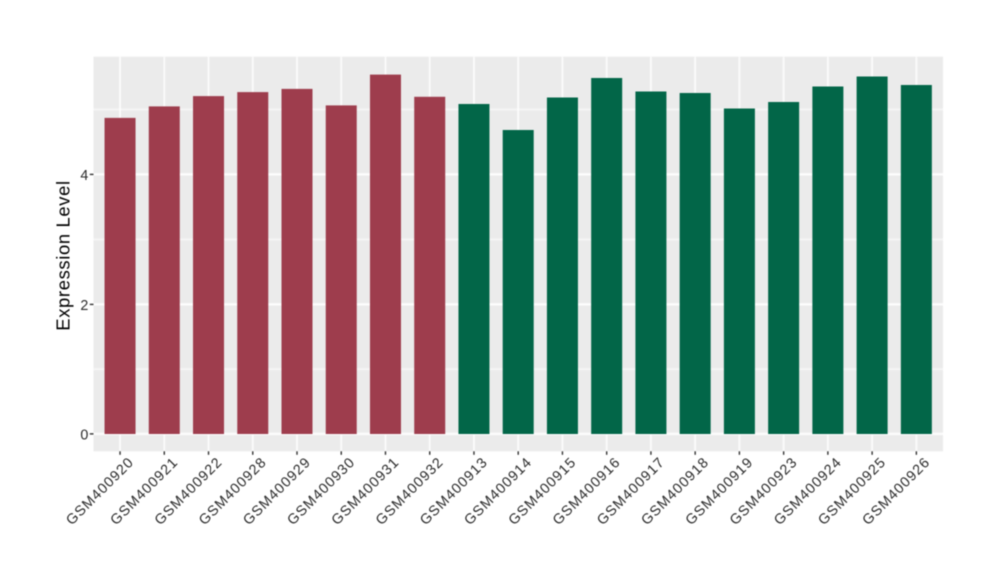 Image resolution: width=1000 pixels, height=585 pixels. Describe the element at coordinates (84, 306) in the screenshot. I see `svg-text: 2` at that location.